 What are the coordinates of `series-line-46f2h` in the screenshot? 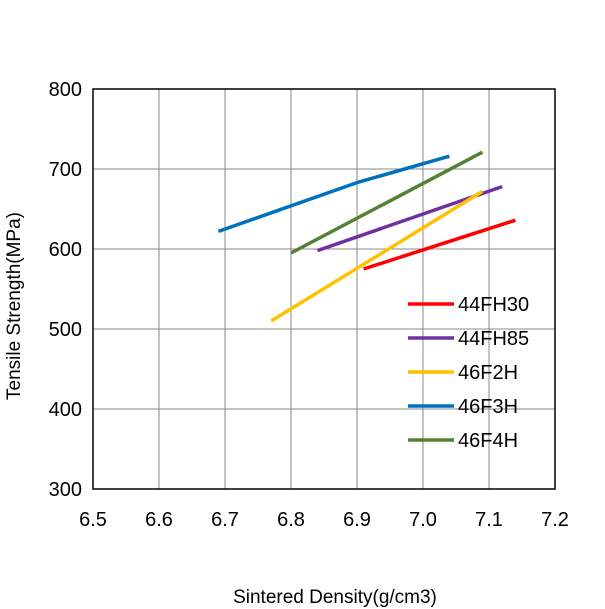 It's located at (377, 256).